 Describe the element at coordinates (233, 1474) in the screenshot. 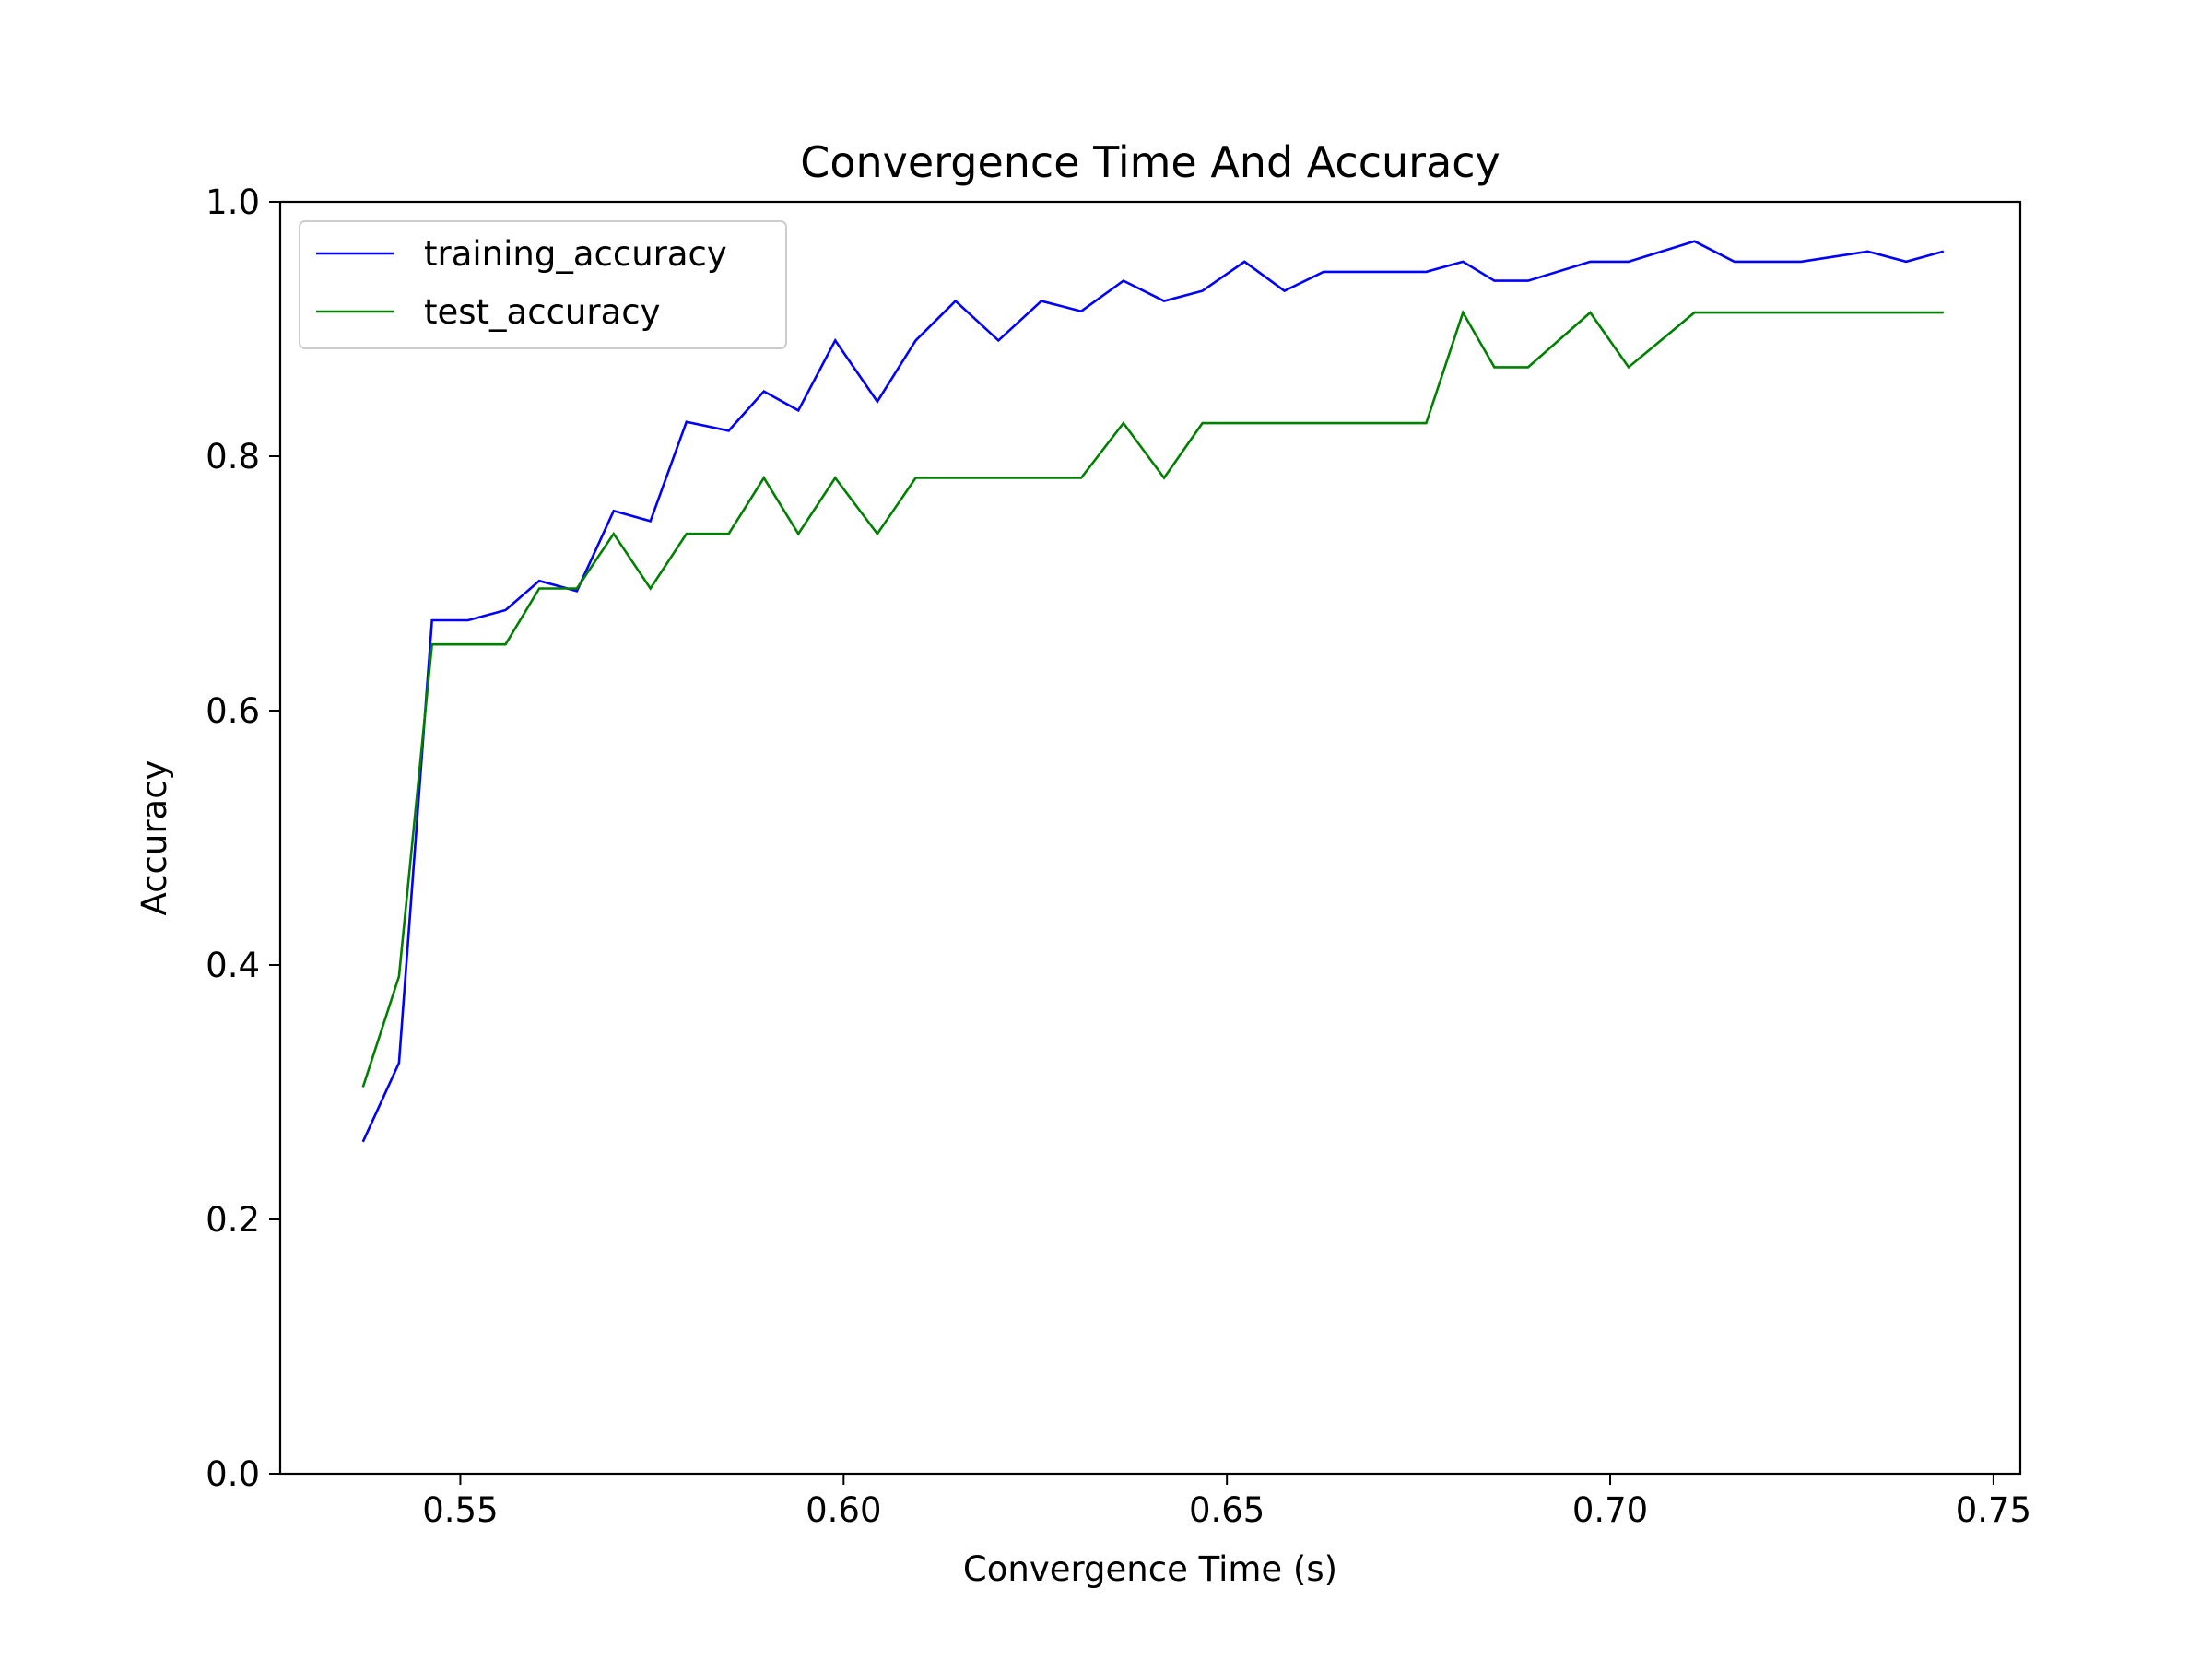

I see `y-tick-label: 0.0` at that location.